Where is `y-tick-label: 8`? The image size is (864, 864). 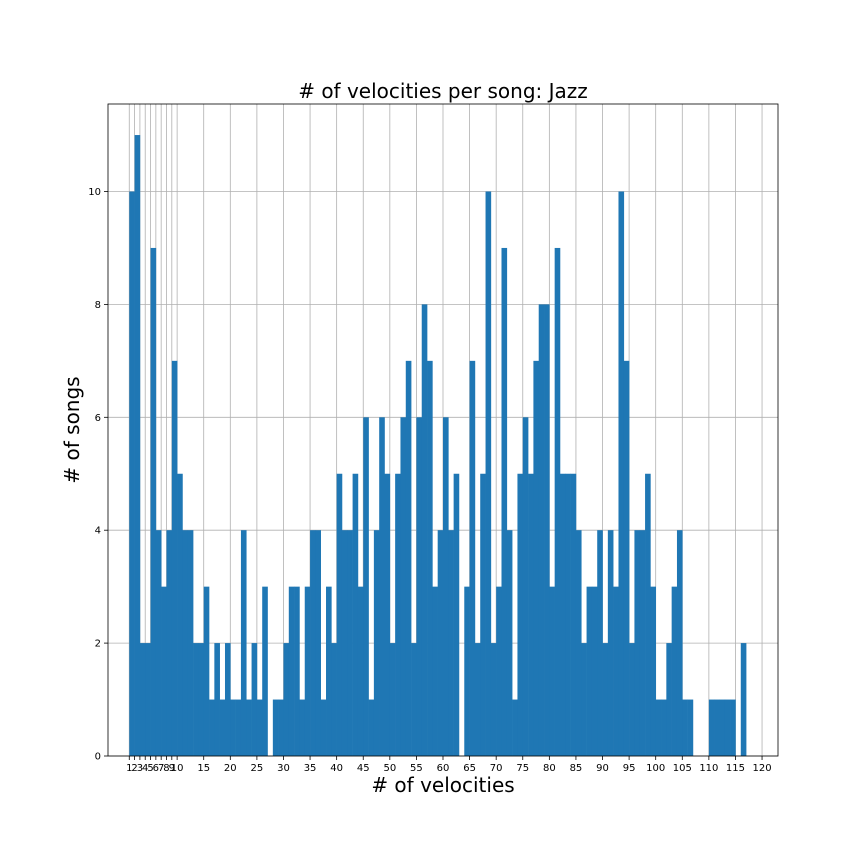
y-tick-label: 8 is located at coordinates (98, 305).